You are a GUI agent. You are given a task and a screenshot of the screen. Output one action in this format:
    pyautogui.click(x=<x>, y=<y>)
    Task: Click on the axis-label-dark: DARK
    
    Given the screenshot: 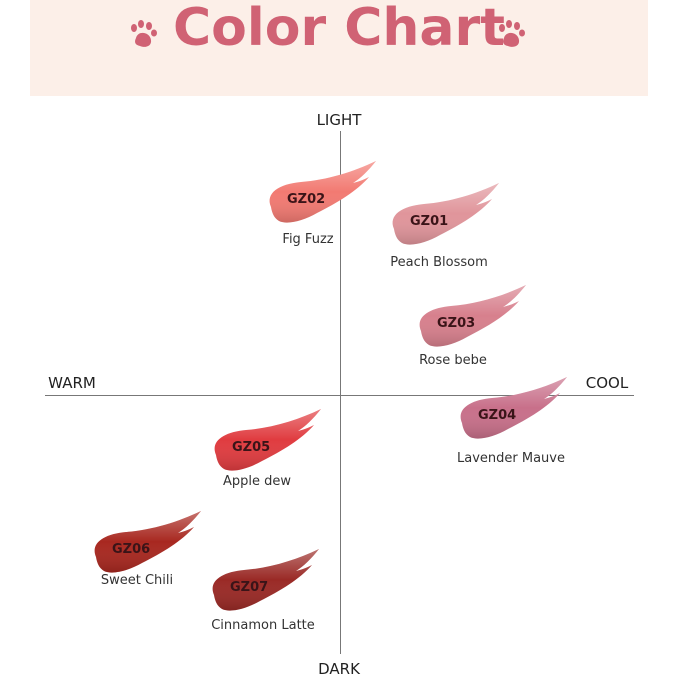 What is the action you would take?
    pyautogui.click(x=339, y=669)
    